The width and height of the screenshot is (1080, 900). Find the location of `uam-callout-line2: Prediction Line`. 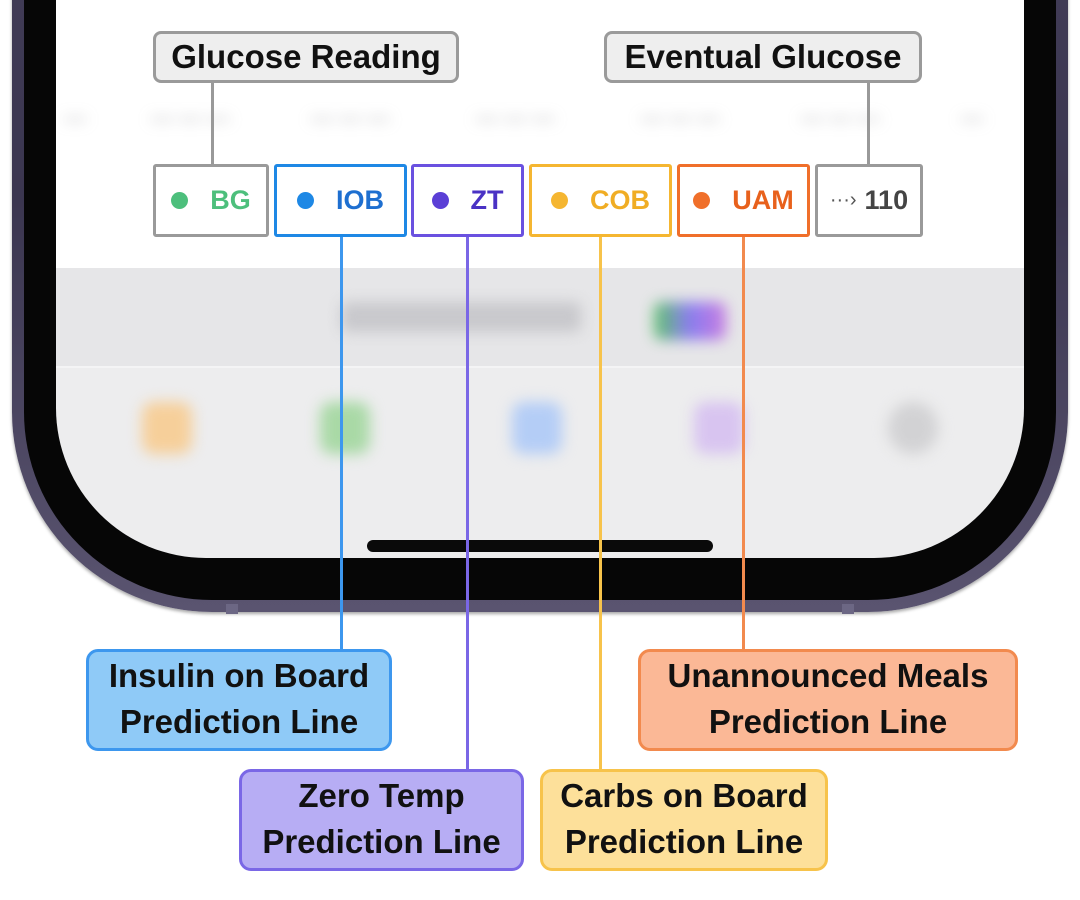

uam-callout-line2: Prediction Line is located at coordinates (828, 721).